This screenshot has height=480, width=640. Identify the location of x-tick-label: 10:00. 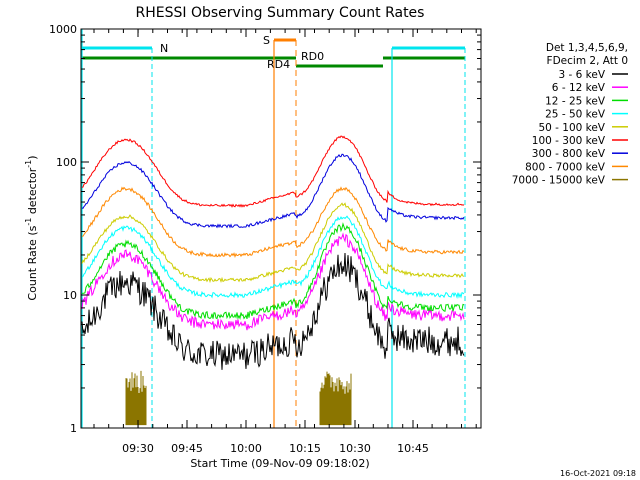
(246, 448).